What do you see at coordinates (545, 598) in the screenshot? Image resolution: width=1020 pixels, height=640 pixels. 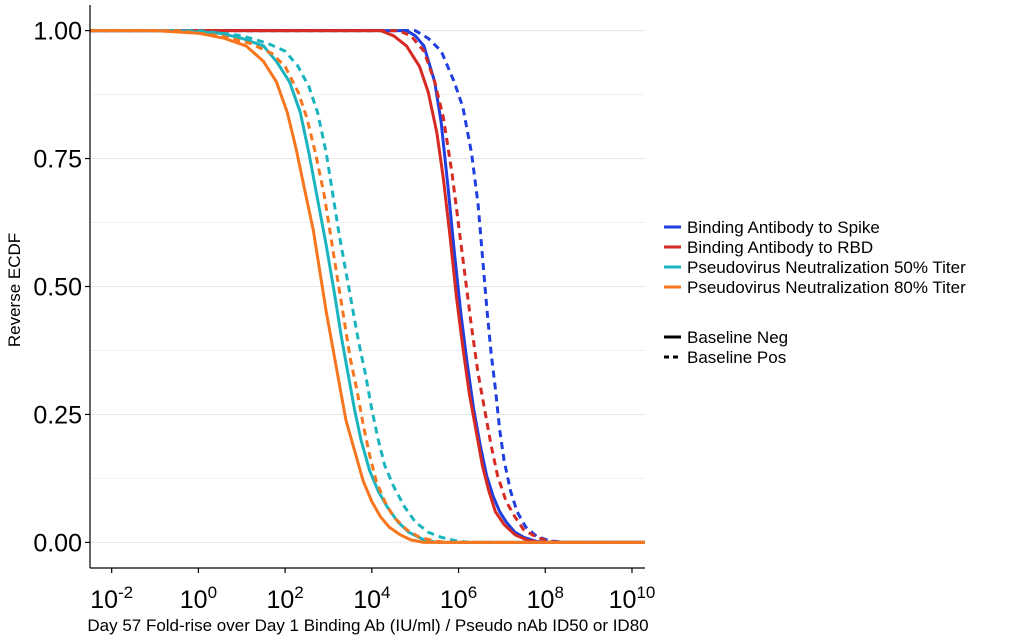 I see `x-tick-label: 10⁸` at bounding box center [545, 598].